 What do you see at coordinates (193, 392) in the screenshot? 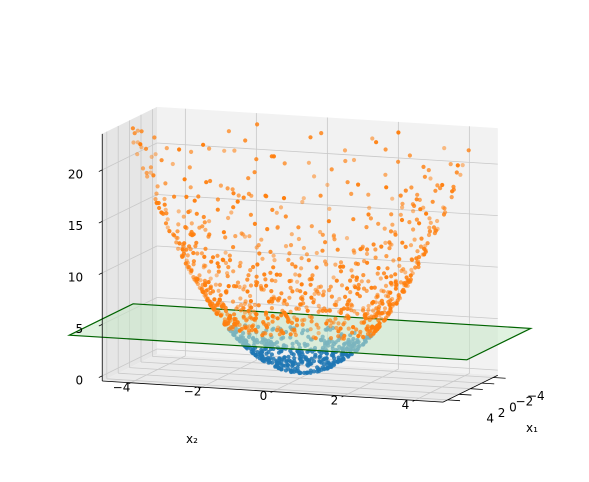
I see `x2-tick-label: −2` at bounding box center [193, 392].